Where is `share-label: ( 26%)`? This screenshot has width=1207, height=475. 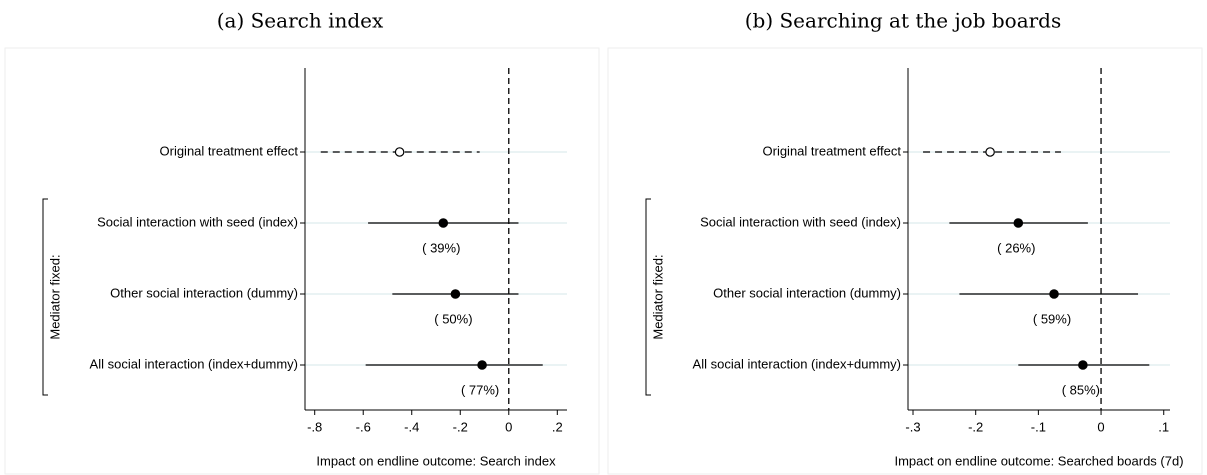
share-label: ( 26%) is located at coordinates (1016, 247).